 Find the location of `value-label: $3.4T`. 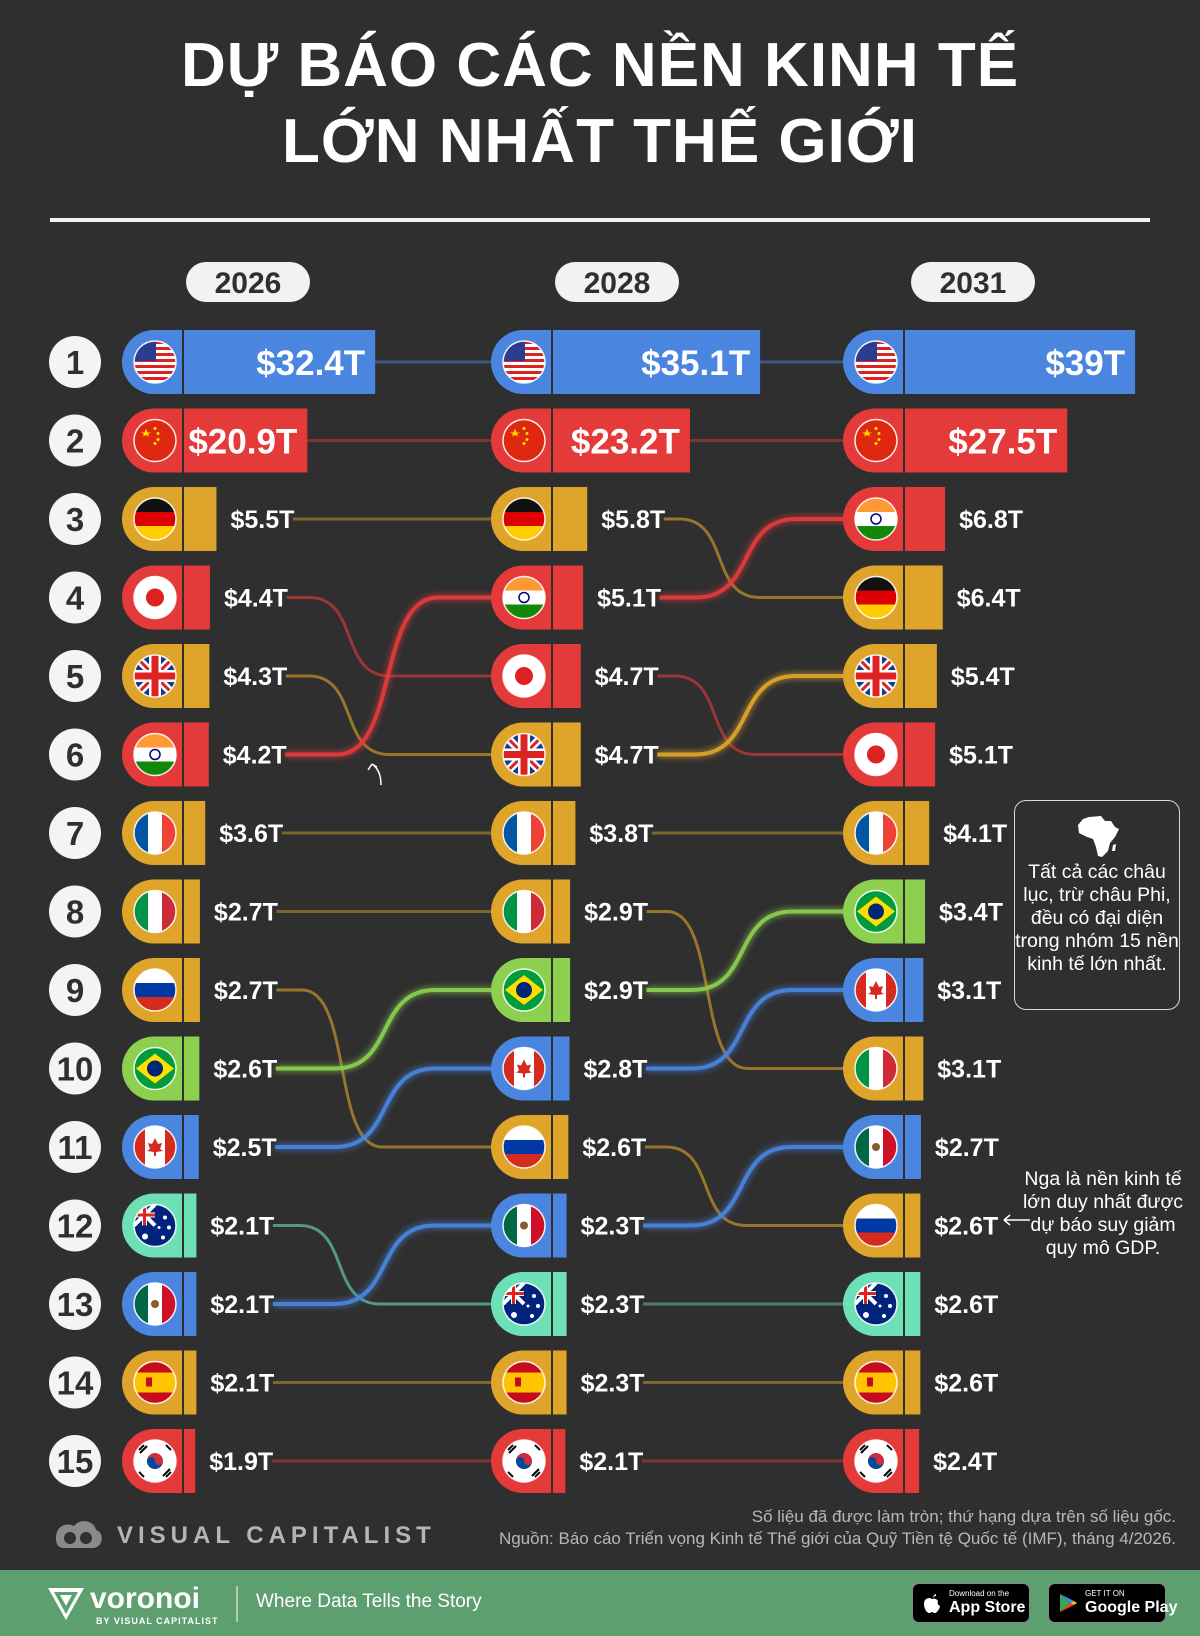

value-label: $3.4T is located at coordinates (971, 913).